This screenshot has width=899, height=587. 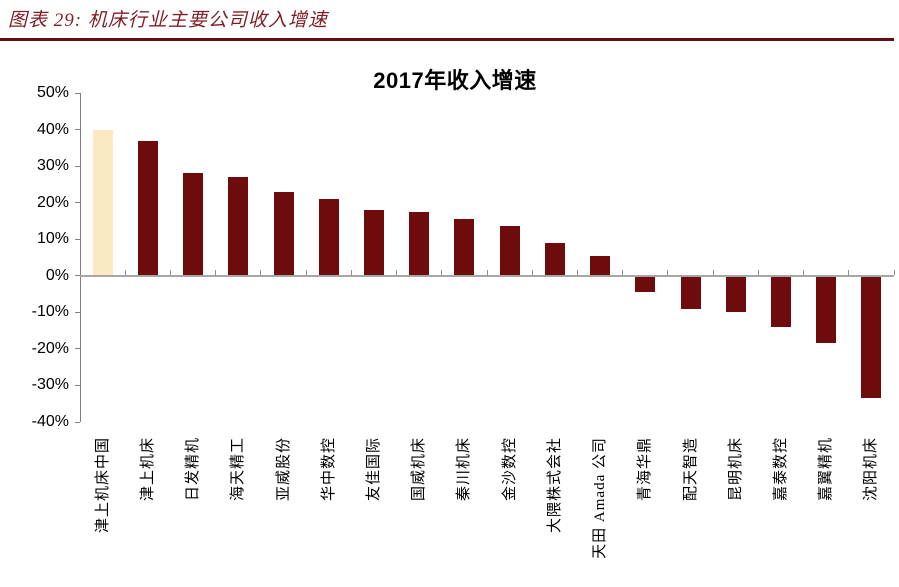 What do you see at coordinates (168, 20) in the screenshot?
I see `figure-caption: 图表 29: 机床行业主要公司收入增速` at bounding box center [168, 20].